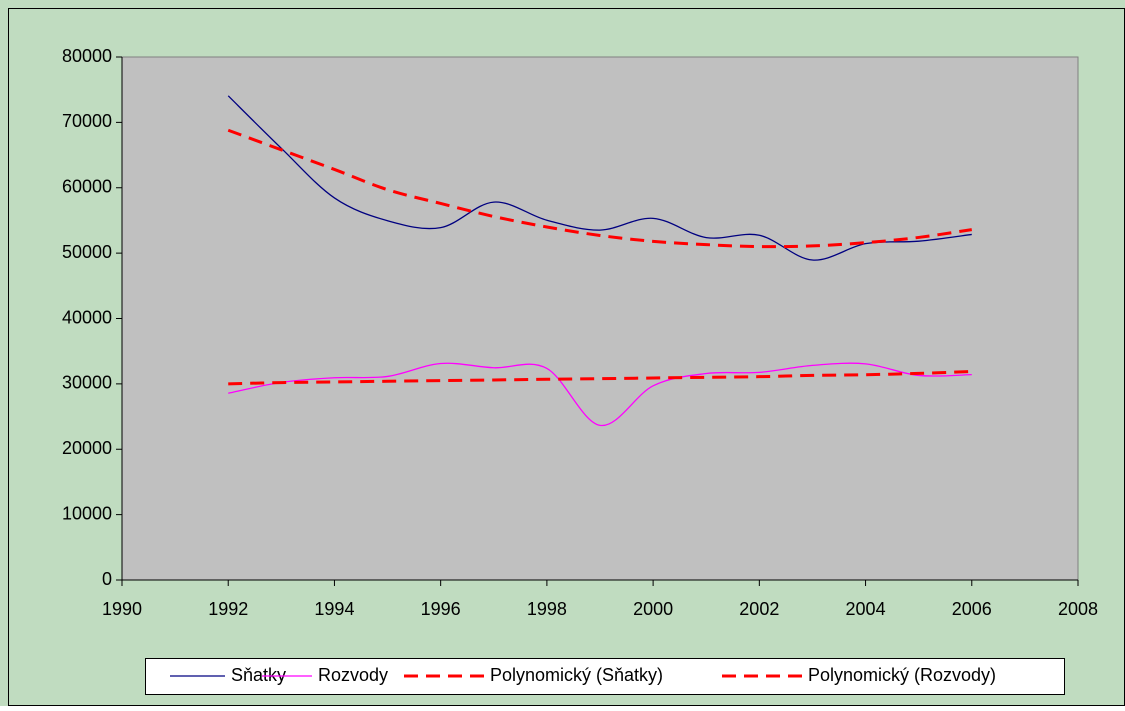 The image size is (1125, 711). What do you see at coordinates (87, 317) in the screenshot?
I see `y-tick-label: 40000` at bounding box center [87, 317].